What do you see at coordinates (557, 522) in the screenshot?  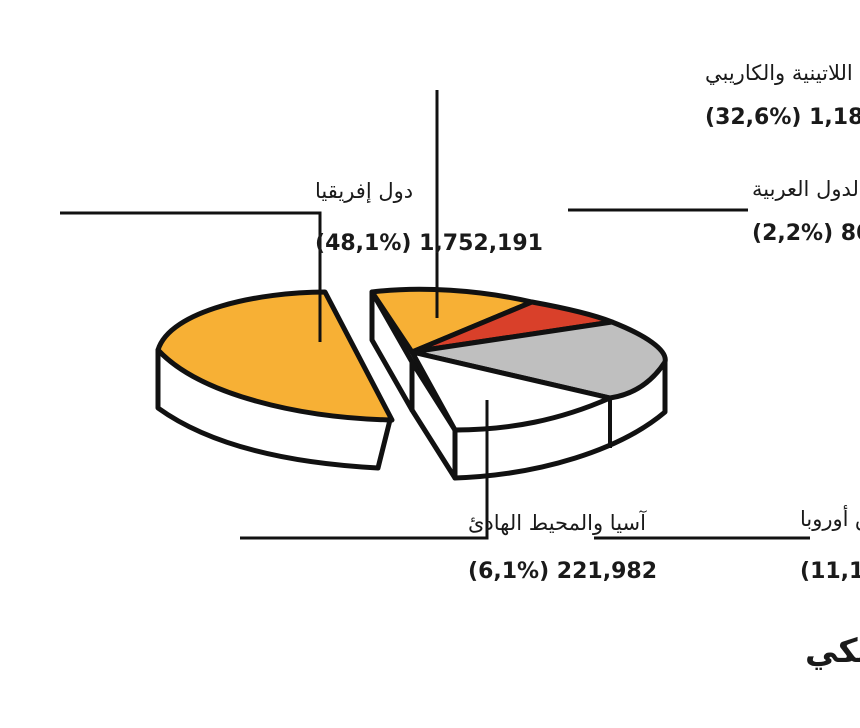 I see `label-asia-pacific-name: آسيا والمحيط الهادئ` at bounding box center [557, 522].